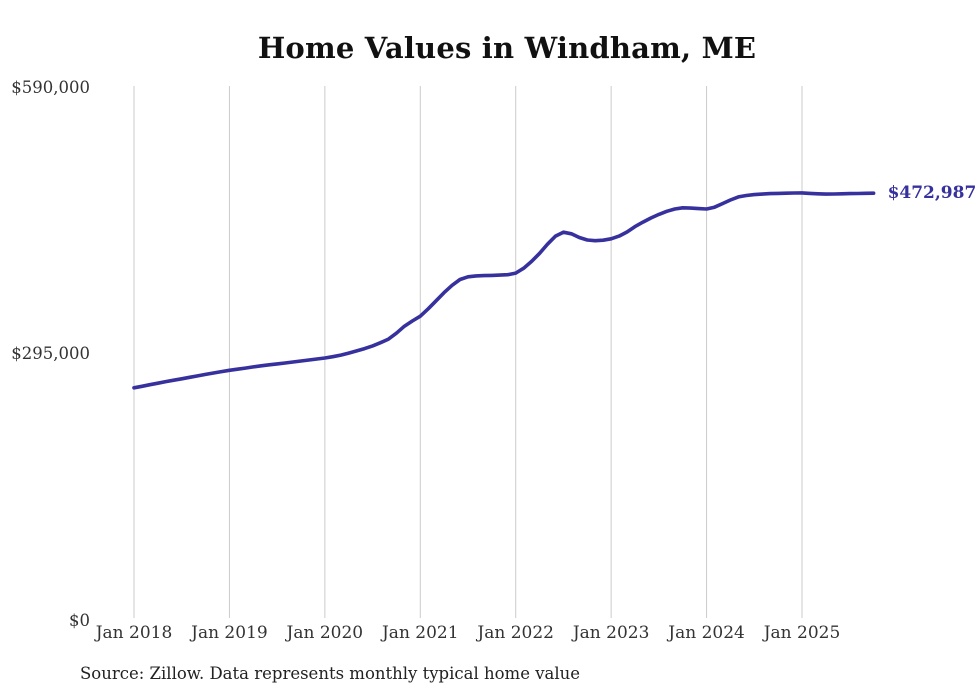  What do you see at coordinates (79, 620) in the screenshot?
I see `y-tick-label-0: $0` at bounding box center [79, 620].